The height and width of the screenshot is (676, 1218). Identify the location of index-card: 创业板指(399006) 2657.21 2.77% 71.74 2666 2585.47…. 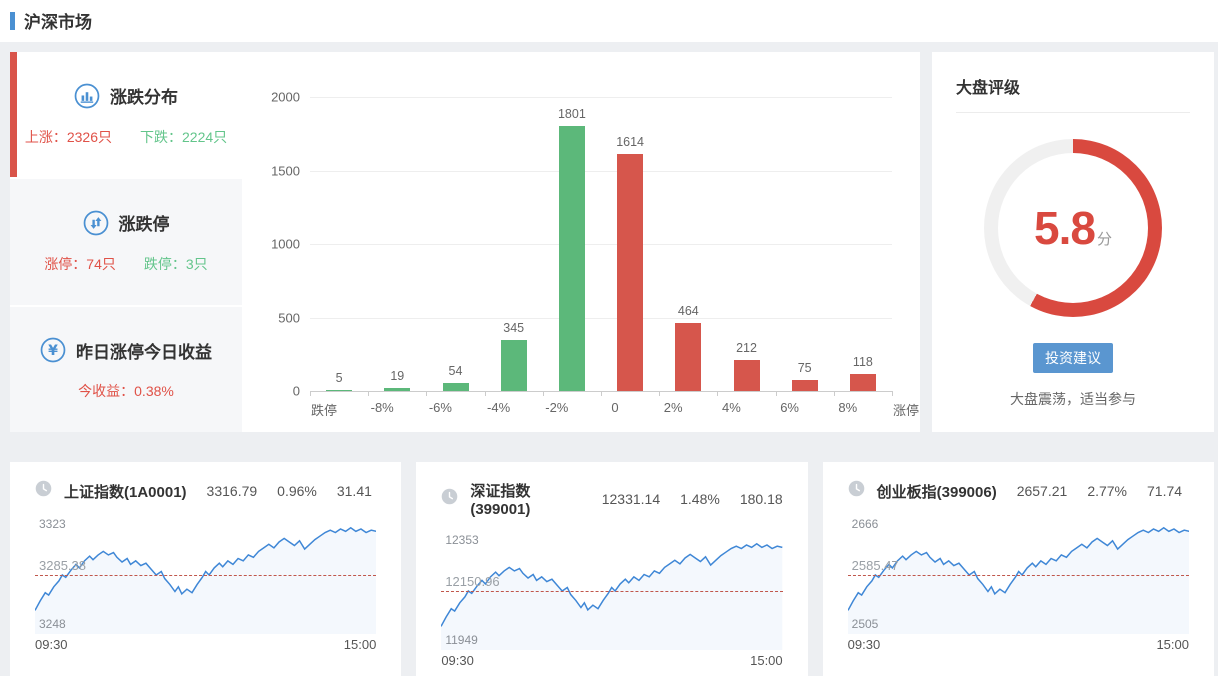
(1018, 569).